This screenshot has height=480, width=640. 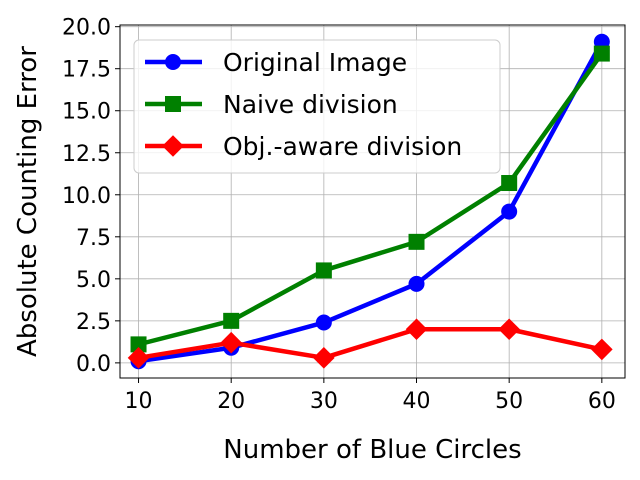 I want to click on y-tick-label: 15.0, so click(x=86, y=112).